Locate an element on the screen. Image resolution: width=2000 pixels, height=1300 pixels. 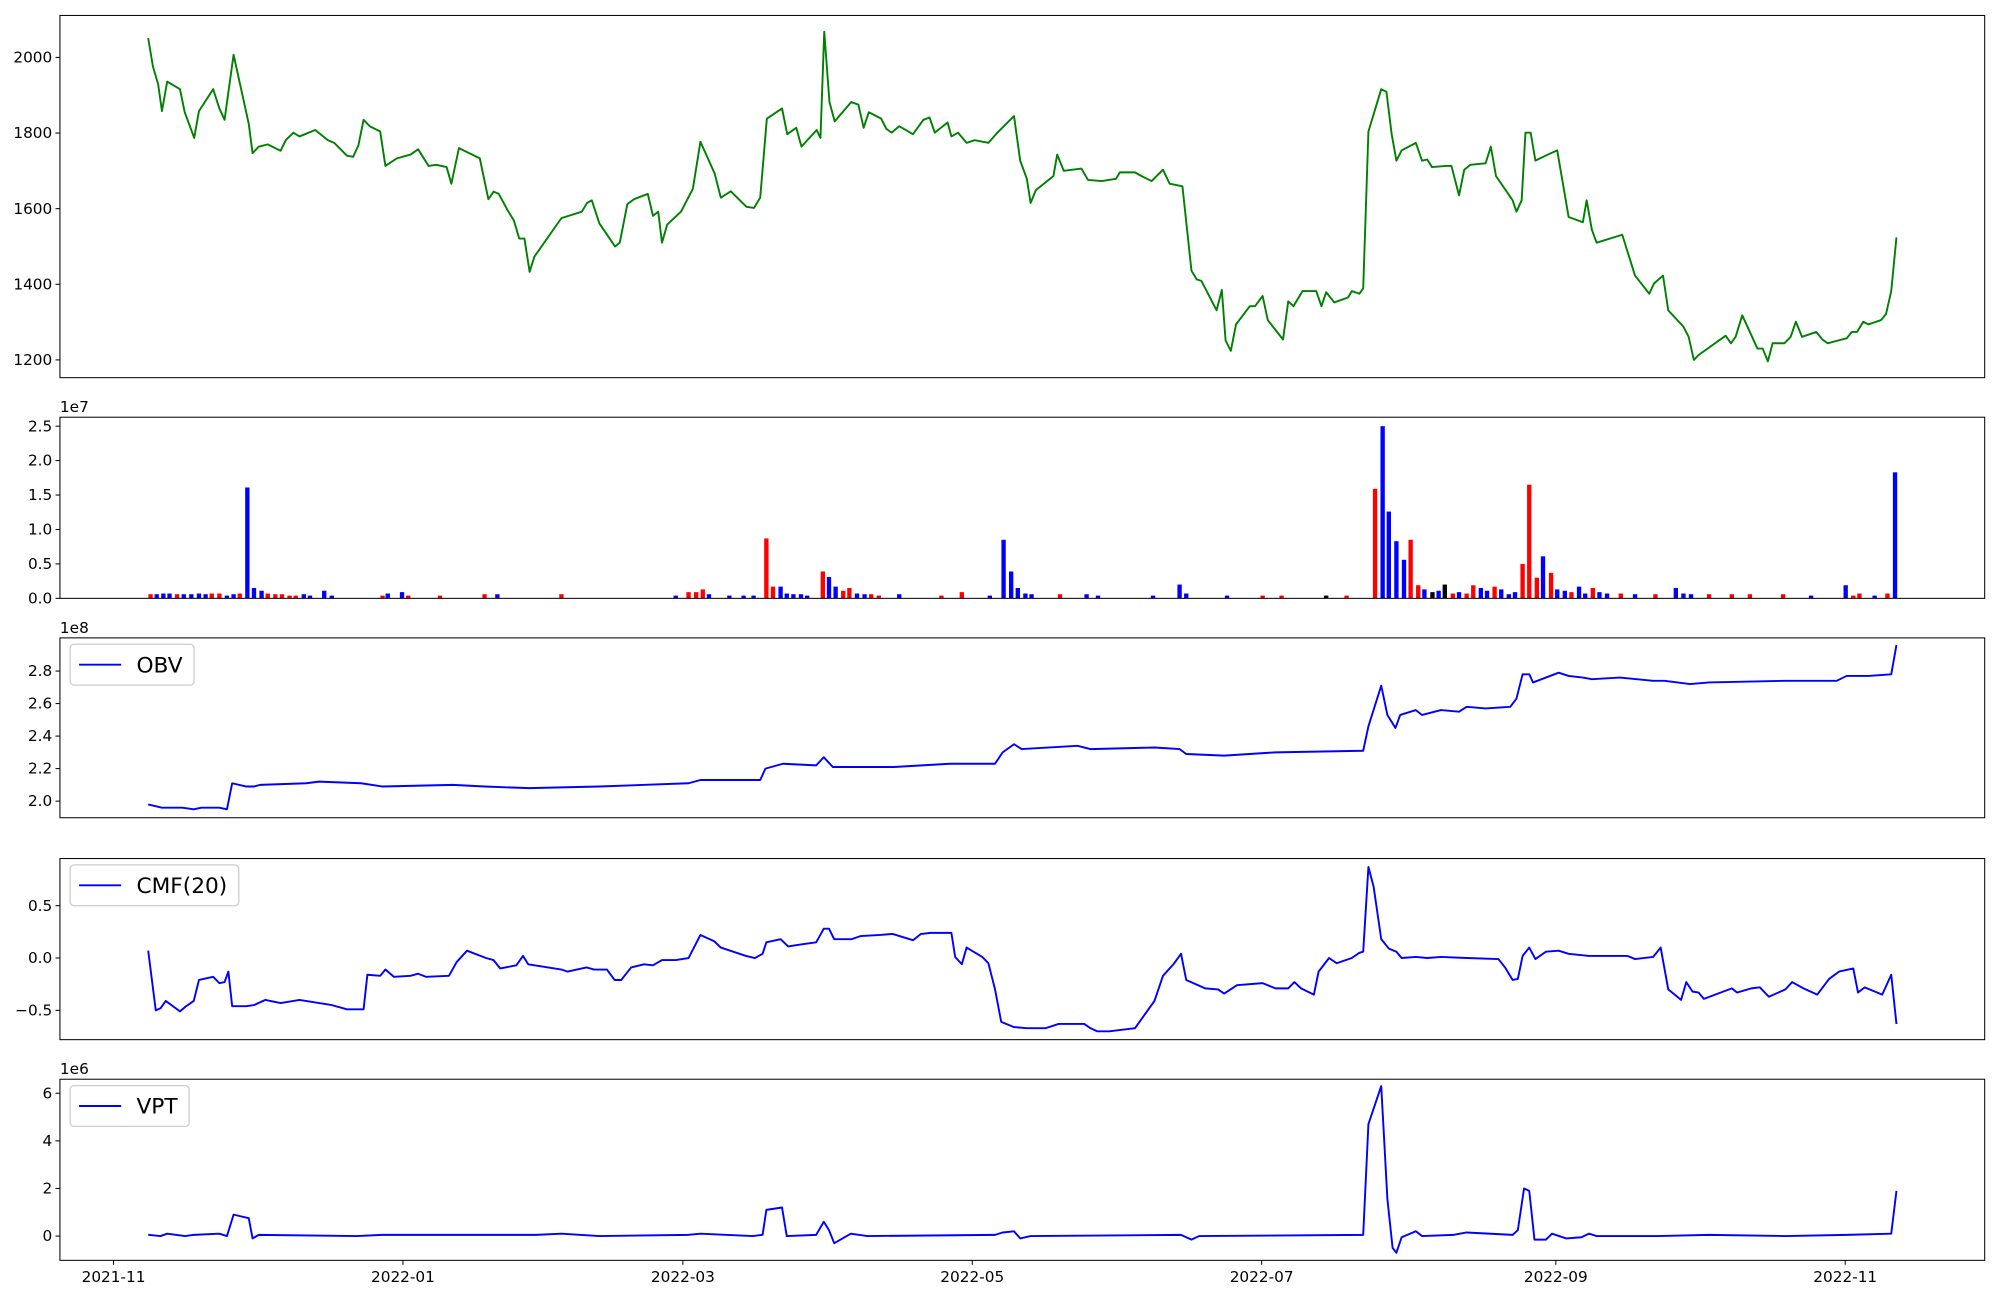
y-tick-label: 2 is located at coordinates (48, 1189).